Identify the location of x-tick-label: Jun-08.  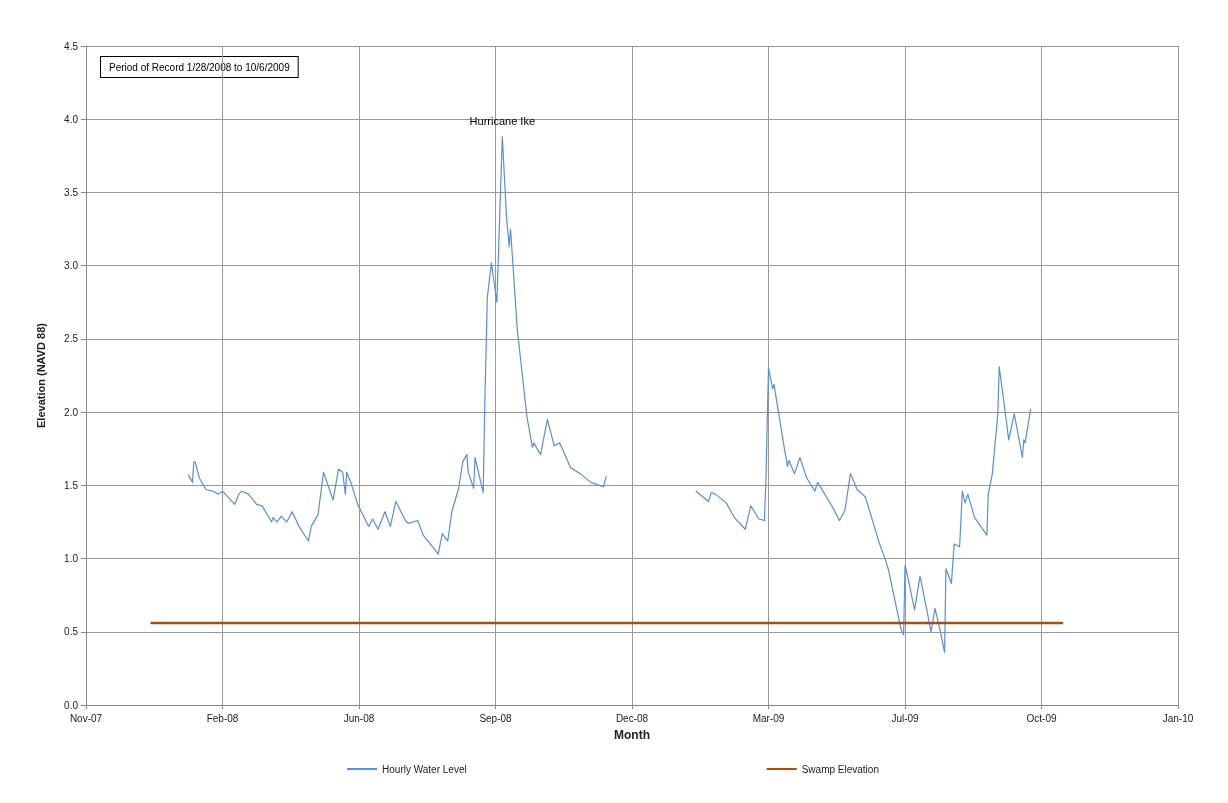
(359, 718).